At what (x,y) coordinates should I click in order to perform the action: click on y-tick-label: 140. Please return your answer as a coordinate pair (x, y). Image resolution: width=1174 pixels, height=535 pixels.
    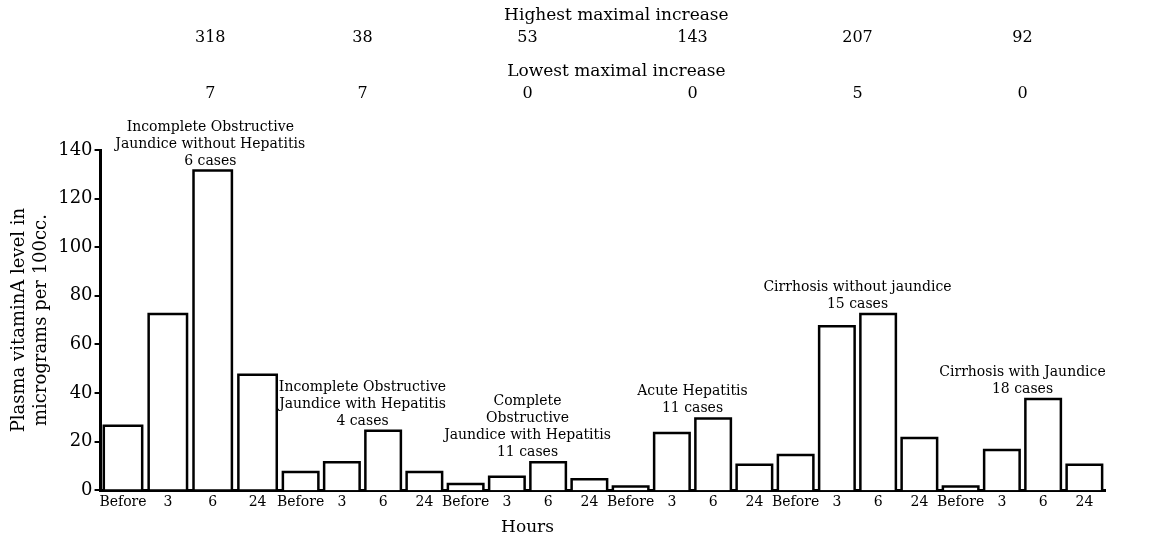
    Looking at the image, I should click on (75, 148).